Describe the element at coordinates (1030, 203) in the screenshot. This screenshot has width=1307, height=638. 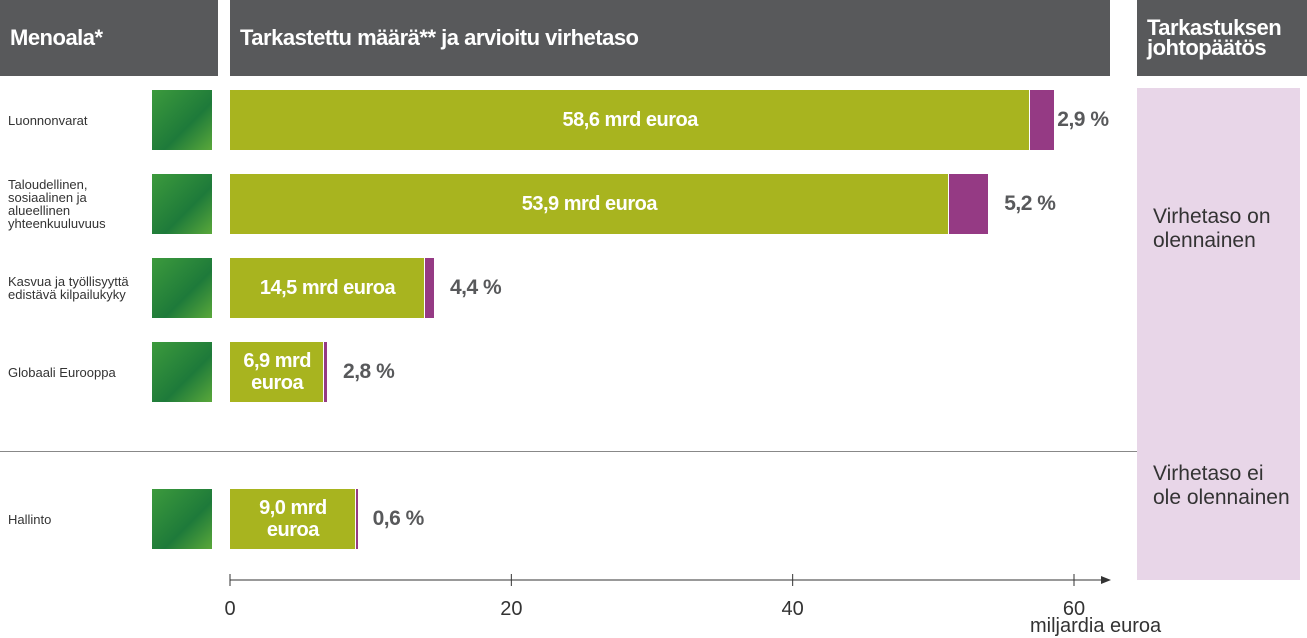
I see `error-label: 5,2 %` at that location.